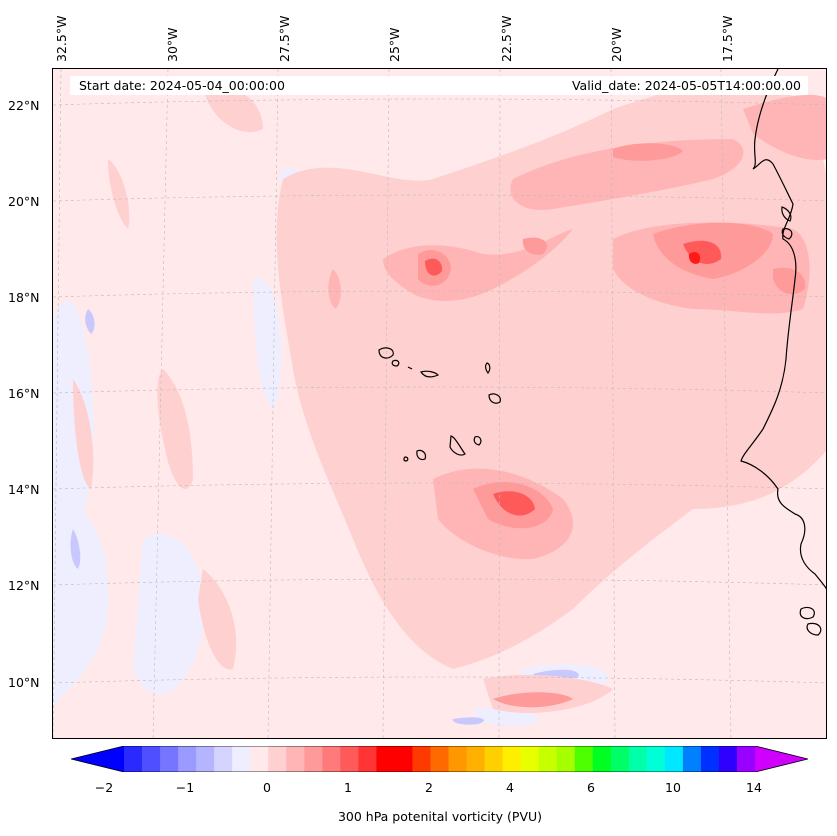  I want to click on colorbar-tick-minus-2: −2, so click(104, 787).